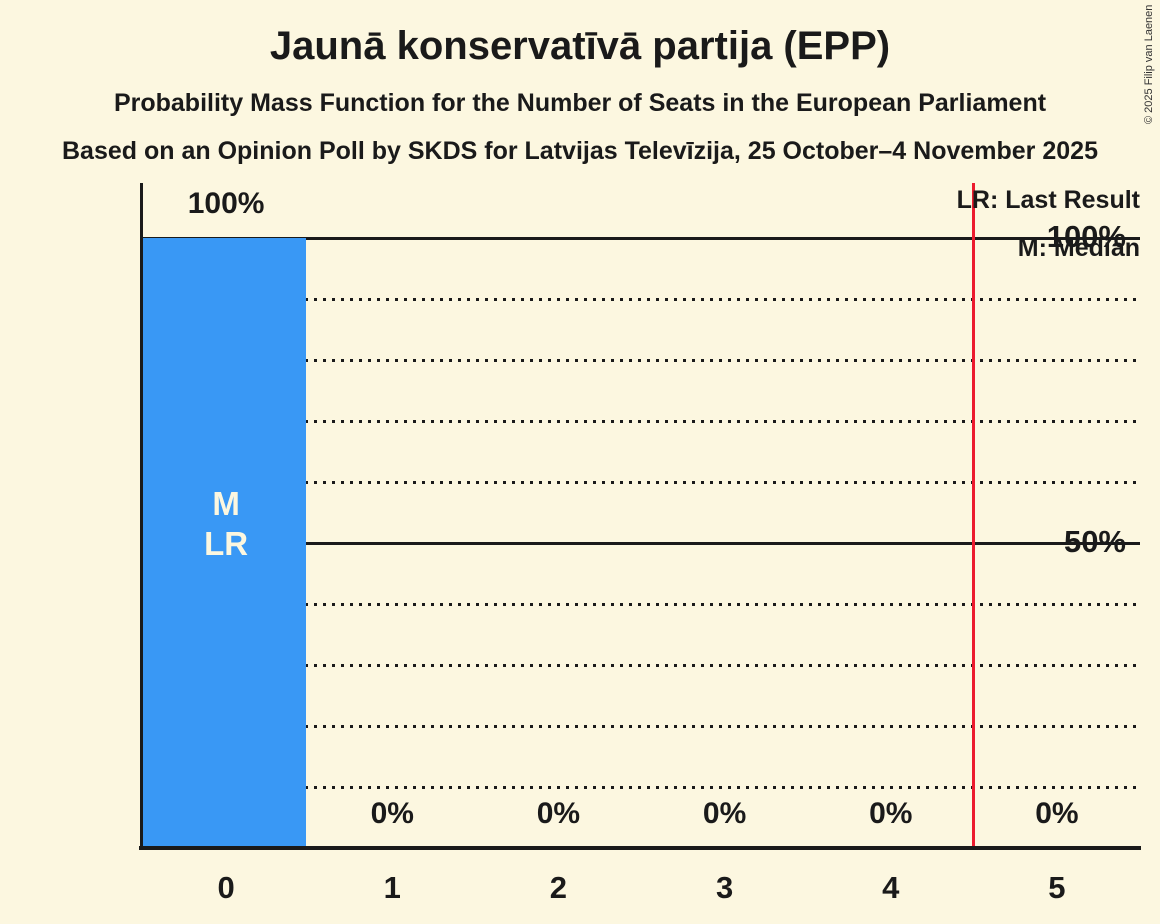  What do you see at coordinates (641, 421) in the screenshot?
I see `gridline-dotted-70pct` at bounding box center [641, 421].